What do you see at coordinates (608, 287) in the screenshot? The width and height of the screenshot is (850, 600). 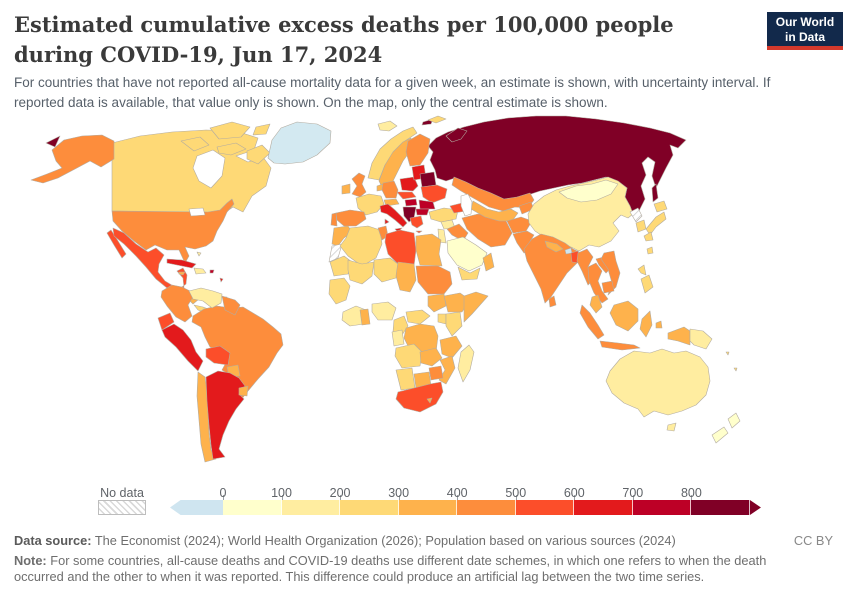 I see `country-cambodia` at bounding box center [608, 287].